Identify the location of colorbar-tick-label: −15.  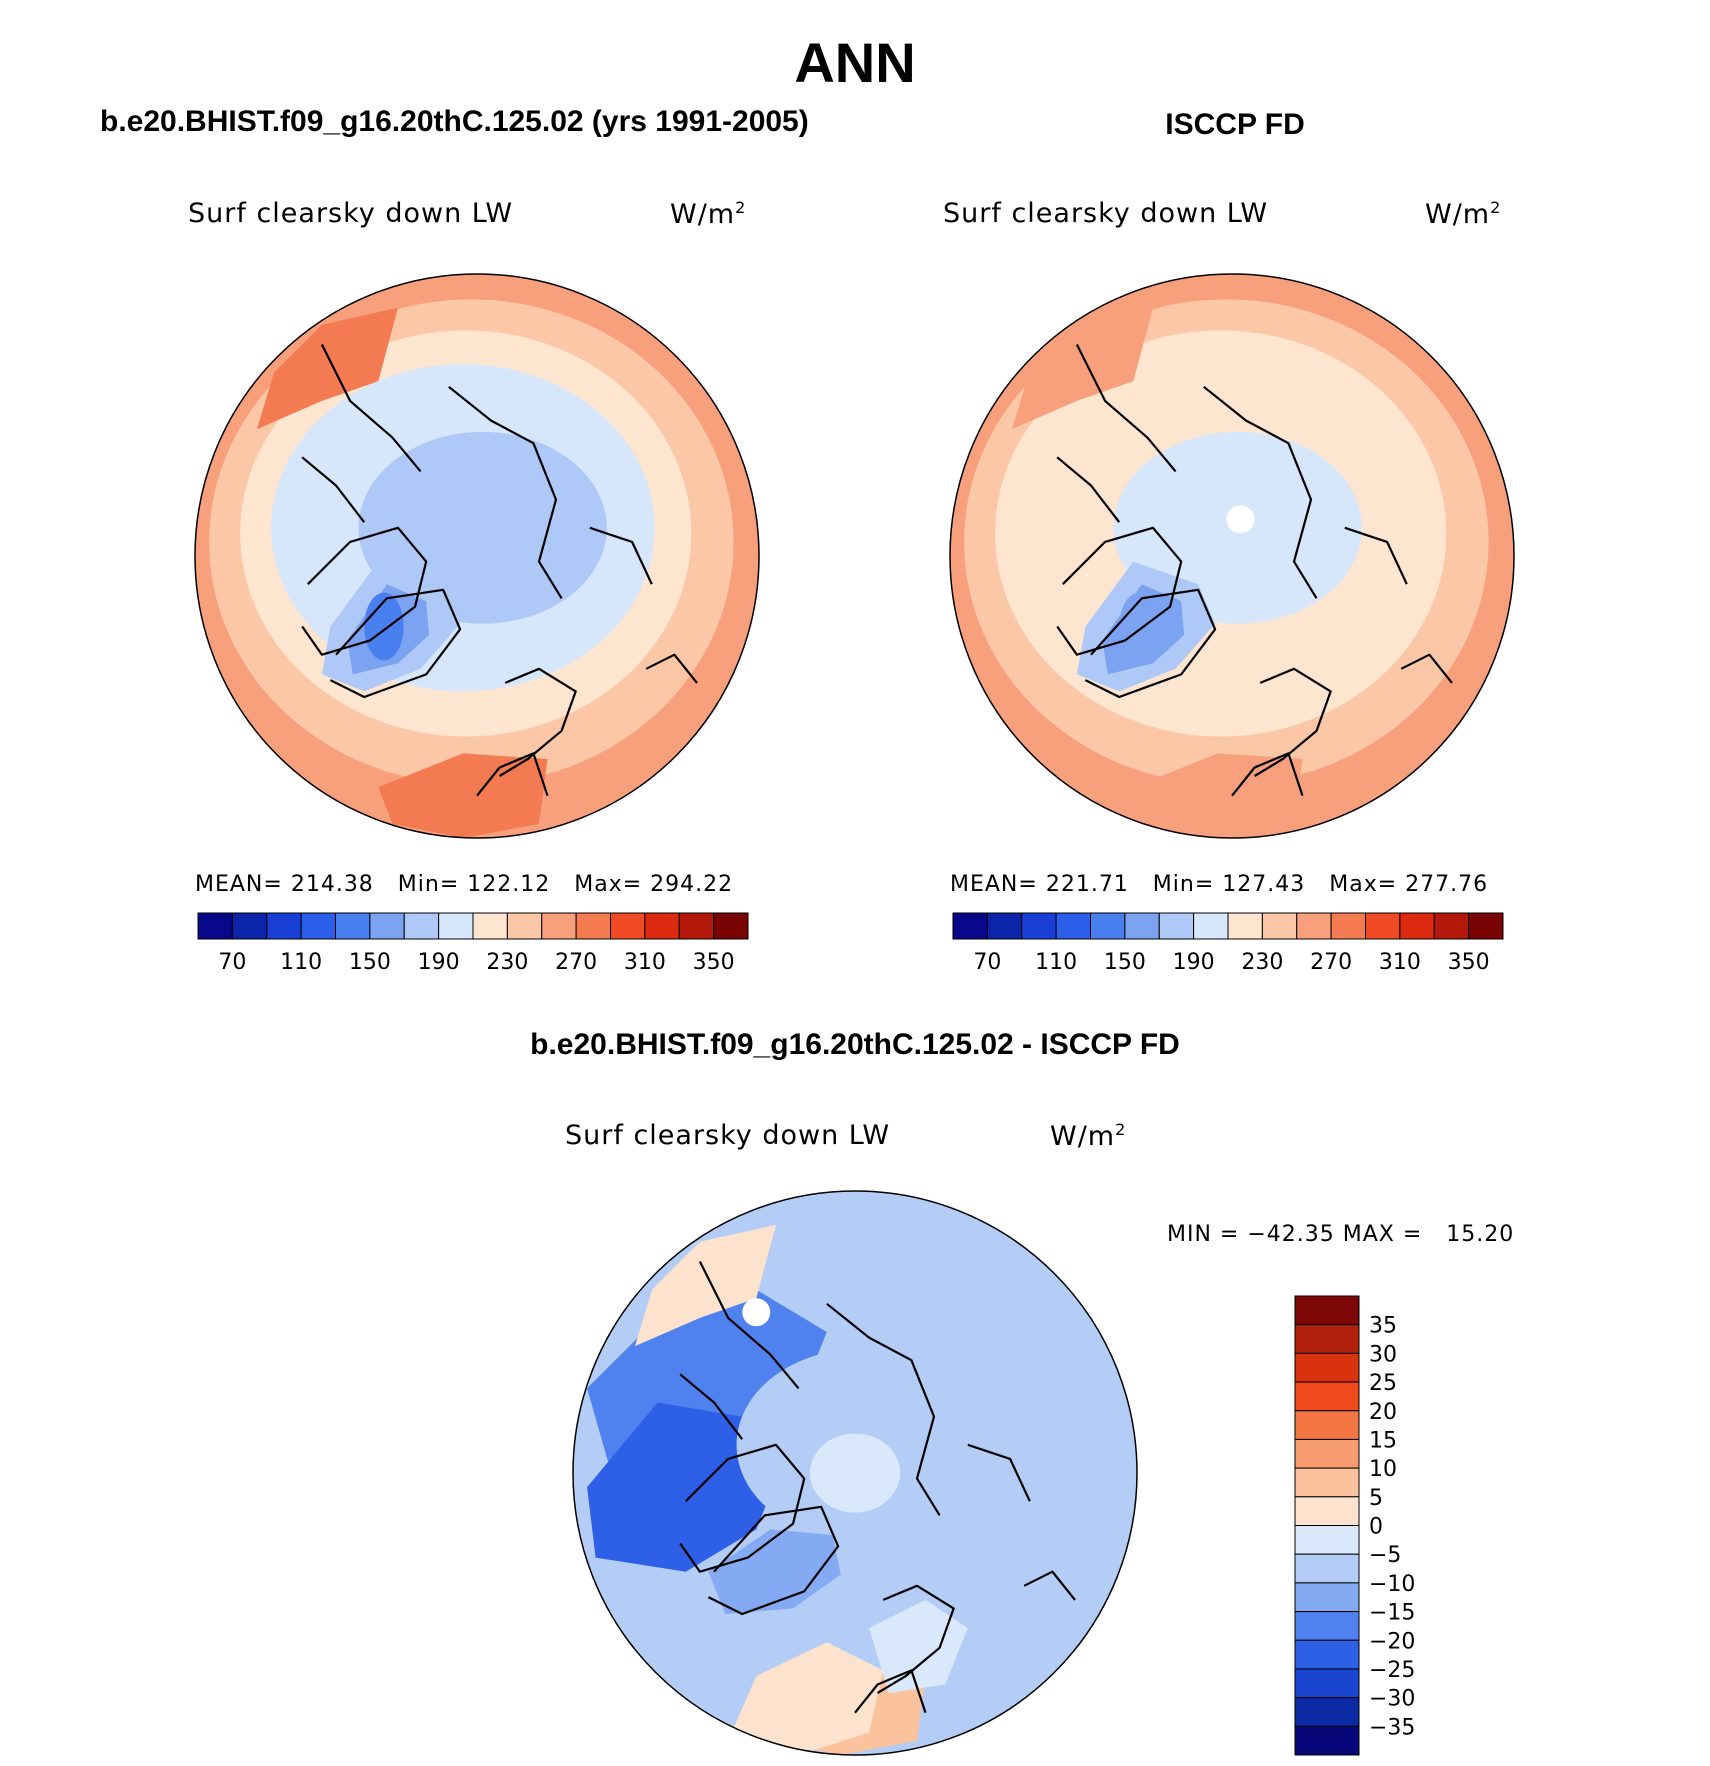
(1392, 1613).